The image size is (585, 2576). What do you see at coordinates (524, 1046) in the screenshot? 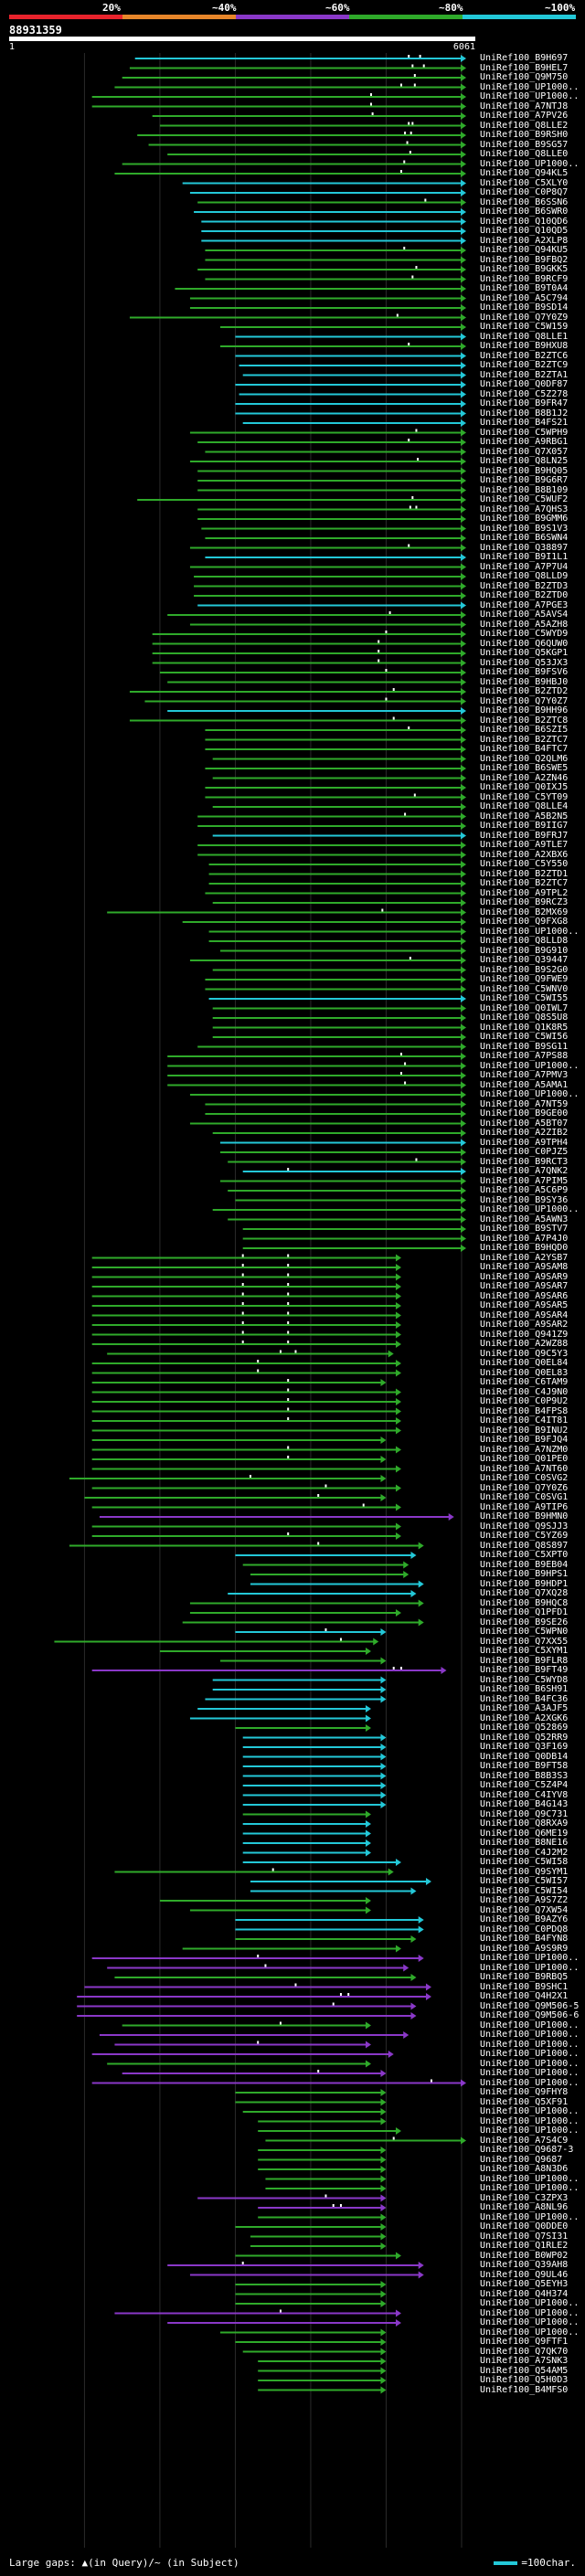
I see `hit-label: UniRef100_B9SG11` at bounding box center [524, 1046].